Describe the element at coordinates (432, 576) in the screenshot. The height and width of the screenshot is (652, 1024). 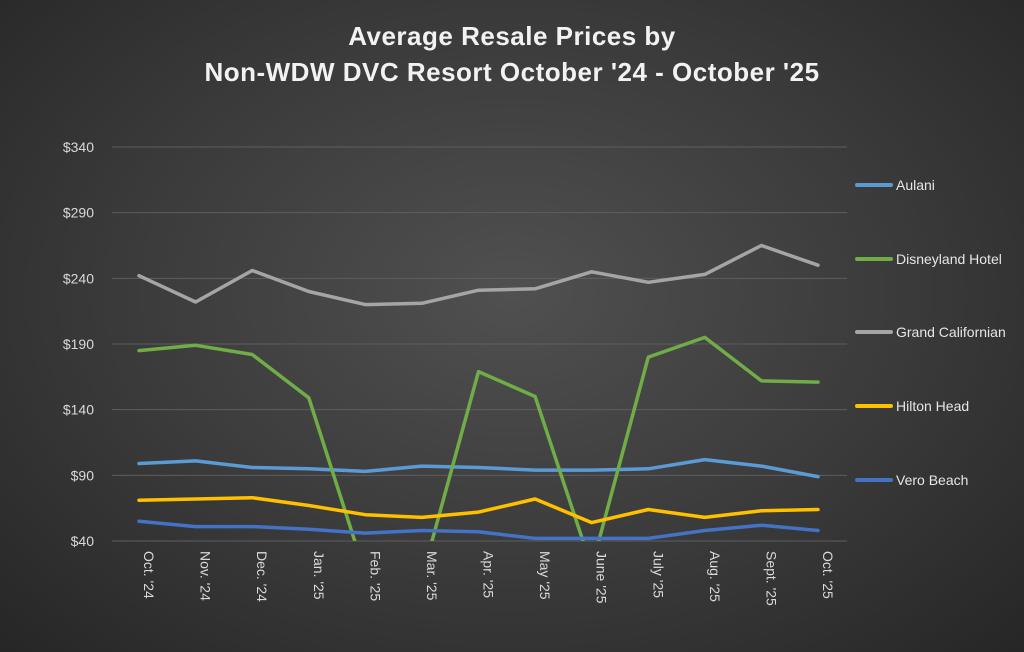
I see `x-tick-label: Mar. '25` at that location.